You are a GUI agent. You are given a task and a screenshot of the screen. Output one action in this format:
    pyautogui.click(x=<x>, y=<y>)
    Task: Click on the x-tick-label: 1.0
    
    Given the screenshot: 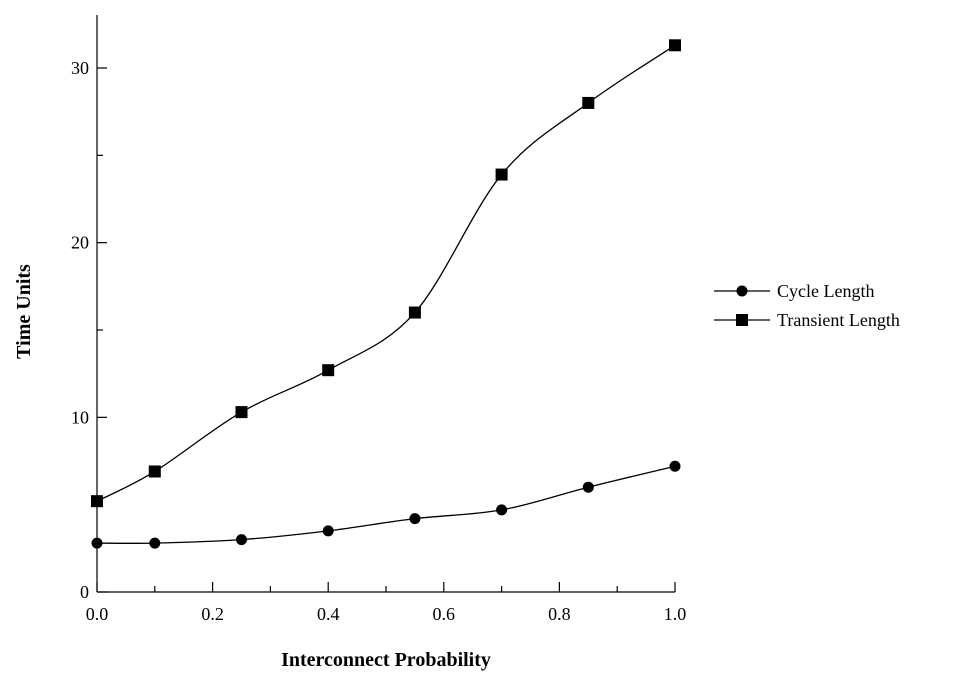 What is the action you would take?
    pyautogui.click(x=675, y=614)
    